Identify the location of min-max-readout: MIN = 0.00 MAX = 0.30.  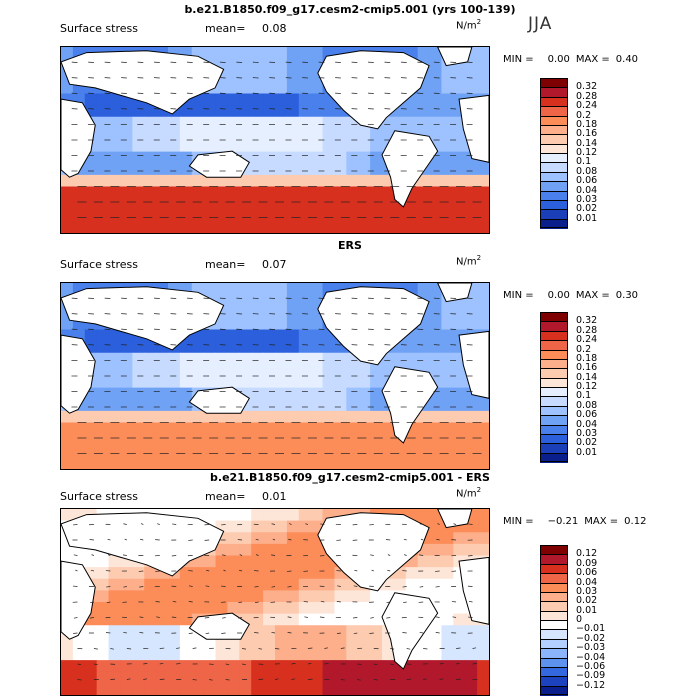
(573, 295).